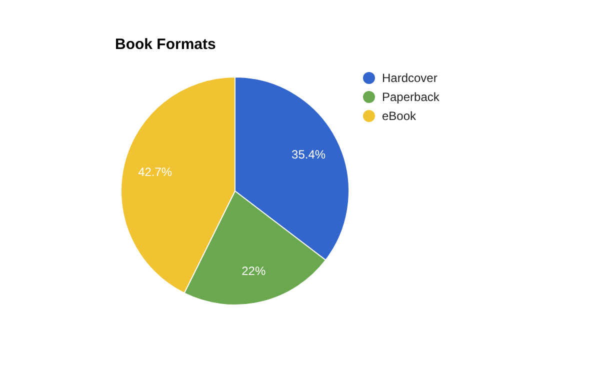  Describe the element at coordinates (410, 77) in the screenshot. I see `legend-label: Hardcover` at that location.